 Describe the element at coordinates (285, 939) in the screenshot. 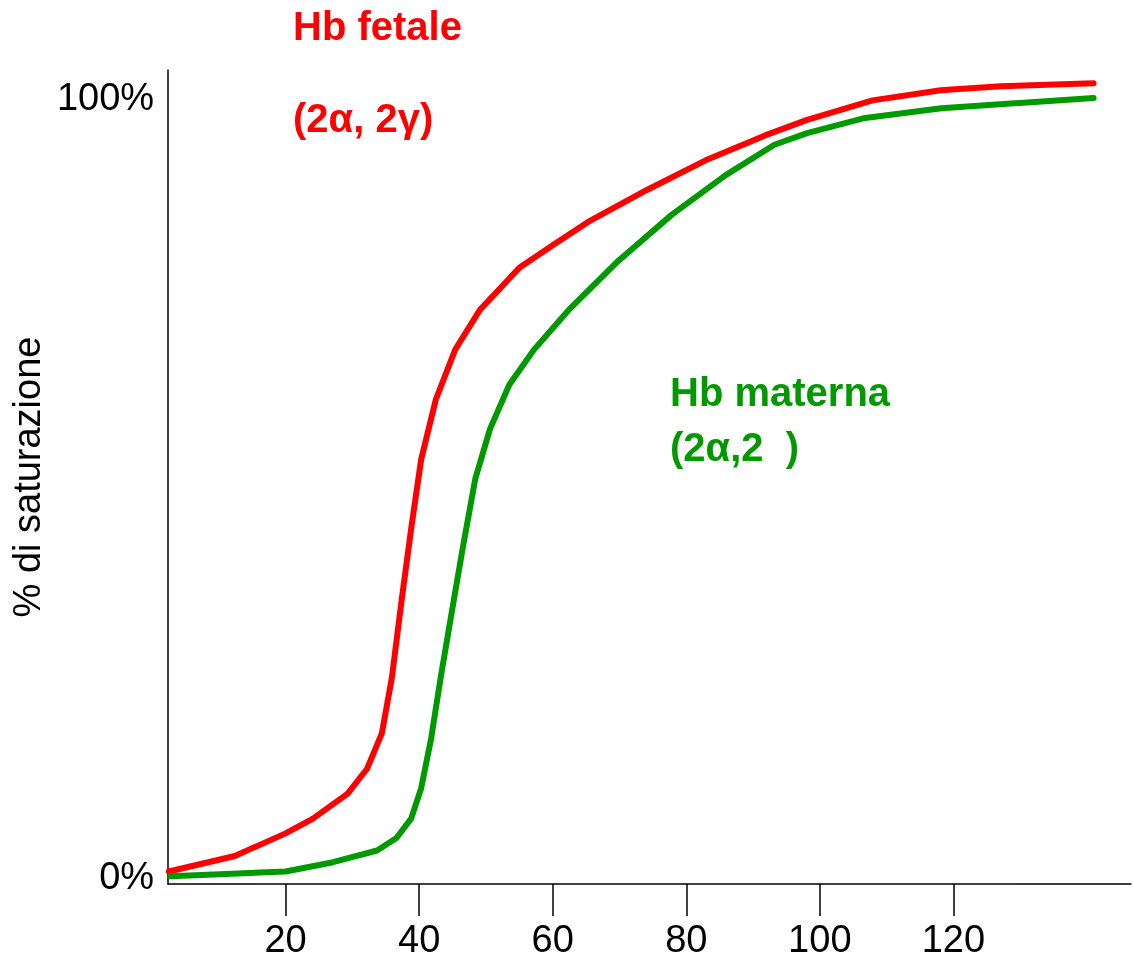

I see `x-tick-label: 20` at that location.